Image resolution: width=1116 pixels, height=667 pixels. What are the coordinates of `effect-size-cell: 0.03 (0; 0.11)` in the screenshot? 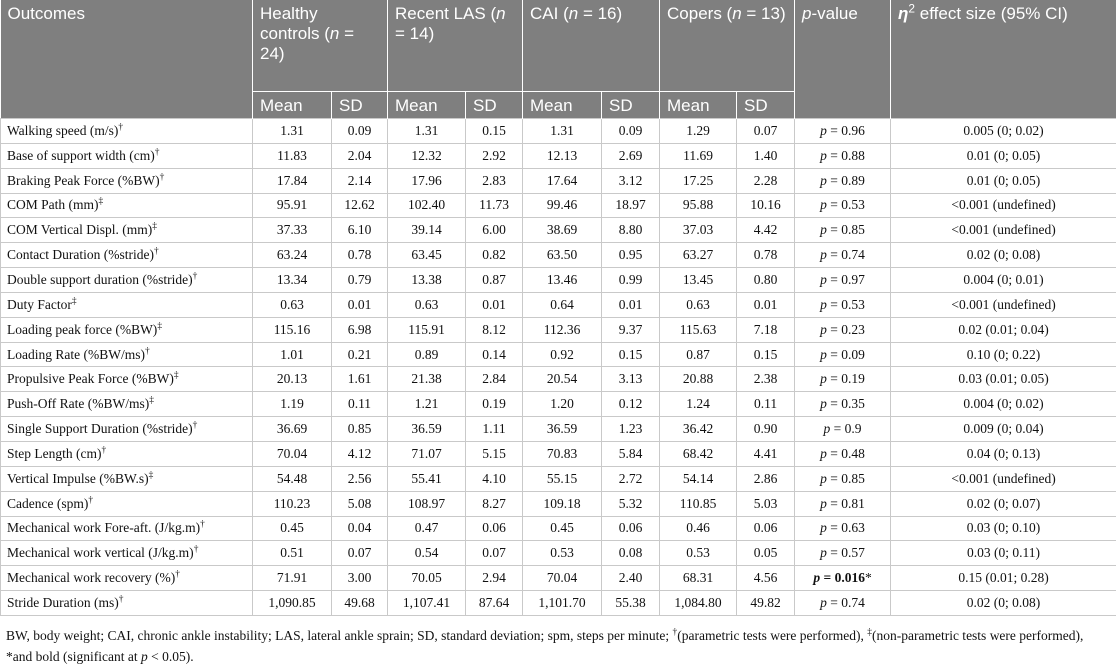 It's located at (1003, 553).